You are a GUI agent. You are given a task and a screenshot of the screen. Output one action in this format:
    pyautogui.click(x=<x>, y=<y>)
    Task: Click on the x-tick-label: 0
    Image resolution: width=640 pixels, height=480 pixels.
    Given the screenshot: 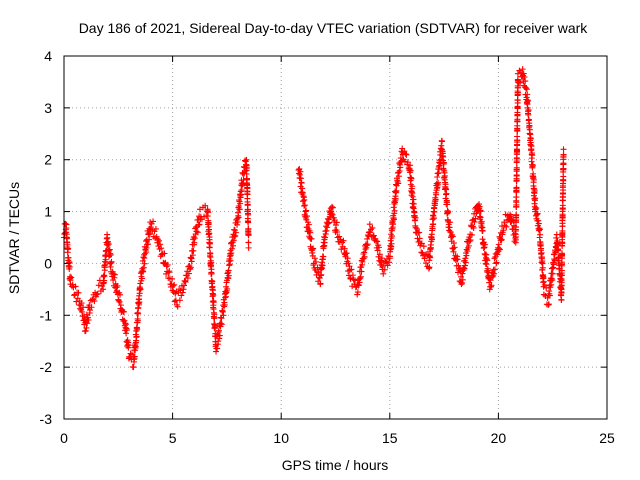 What is the action you would take?
    pyautogui.click(x=64, y=438)
    